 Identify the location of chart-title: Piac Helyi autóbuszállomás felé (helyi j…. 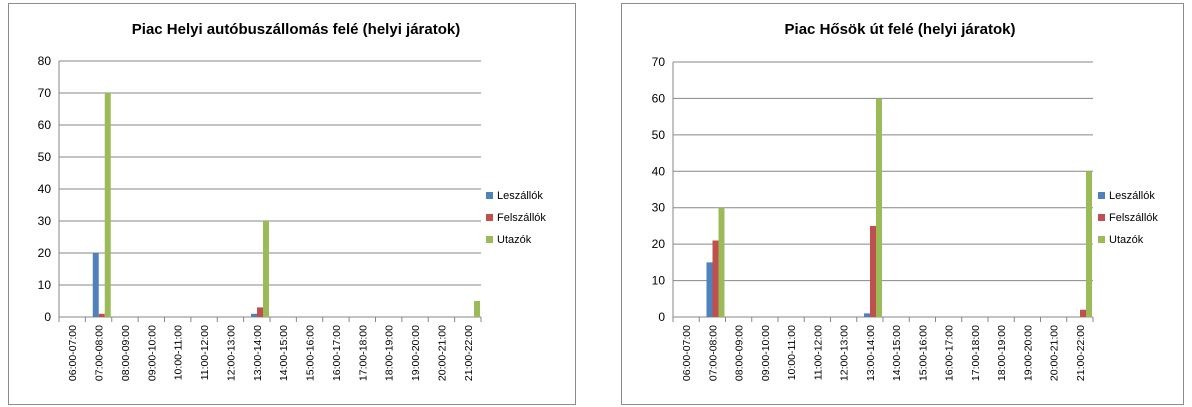
(296, 29).